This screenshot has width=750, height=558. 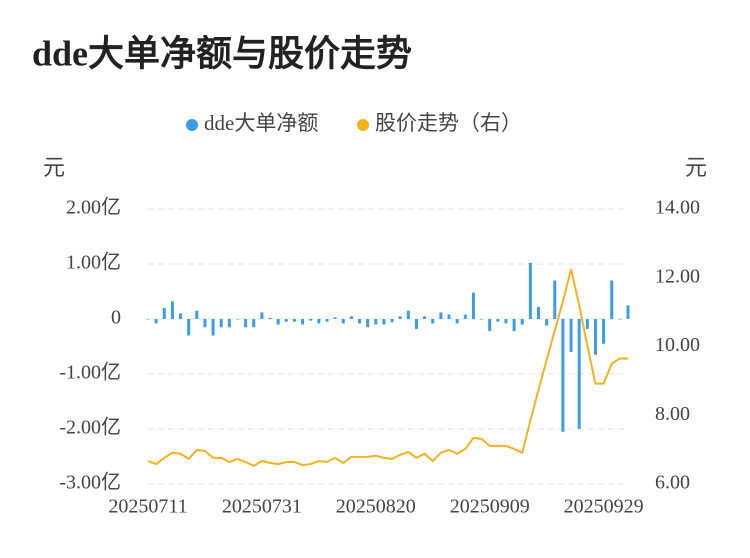 What do you see at coordinates (672, 414) in the screenshot?
I see `y2-tick-label: 8.00` at bounding box center [672, 414].